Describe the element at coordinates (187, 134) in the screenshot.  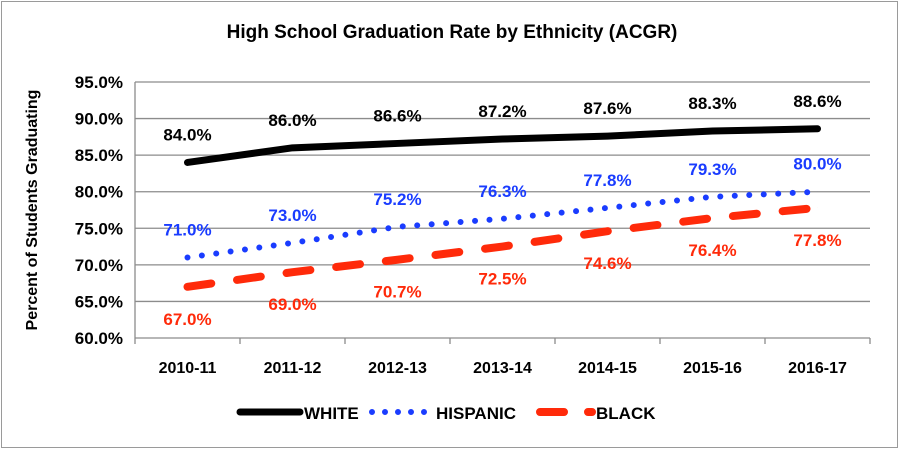
I see `data-label: 84.0%` at that location.